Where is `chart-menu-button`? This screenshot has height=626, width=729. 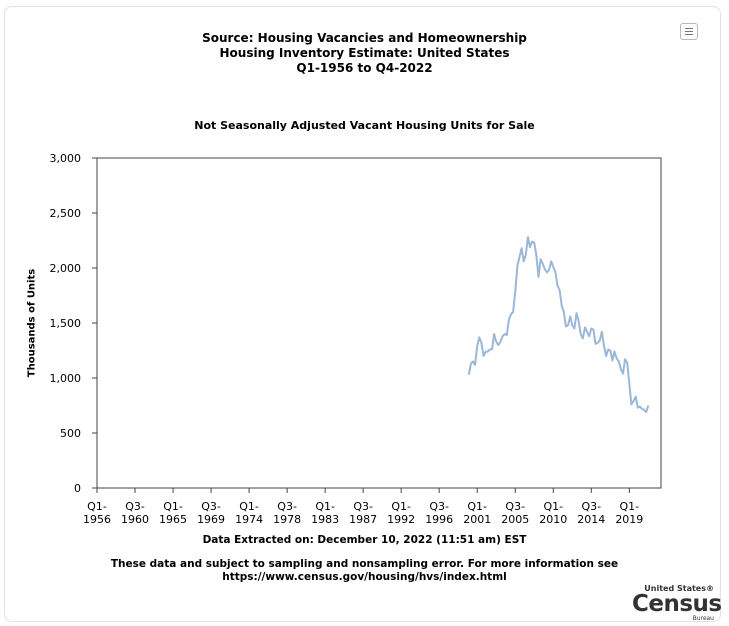 chart-menu-button is located at coordinates (689, 31).